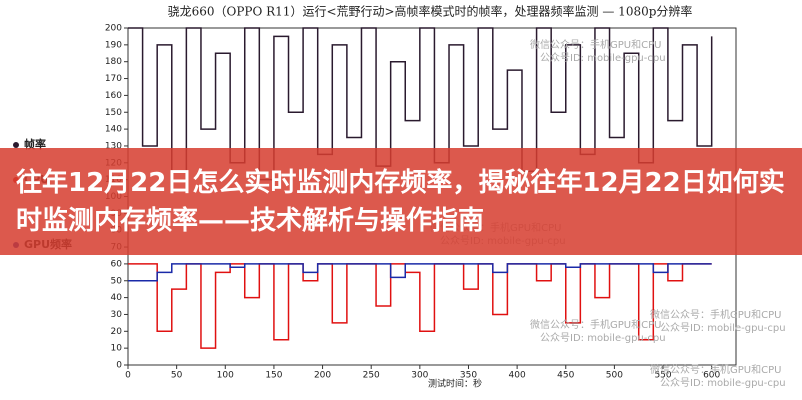 The width and height of the screenshot is (802, 400). Describe the element at coordinates (16, 145) in the screenshot. I see `legend-marker` at that location.